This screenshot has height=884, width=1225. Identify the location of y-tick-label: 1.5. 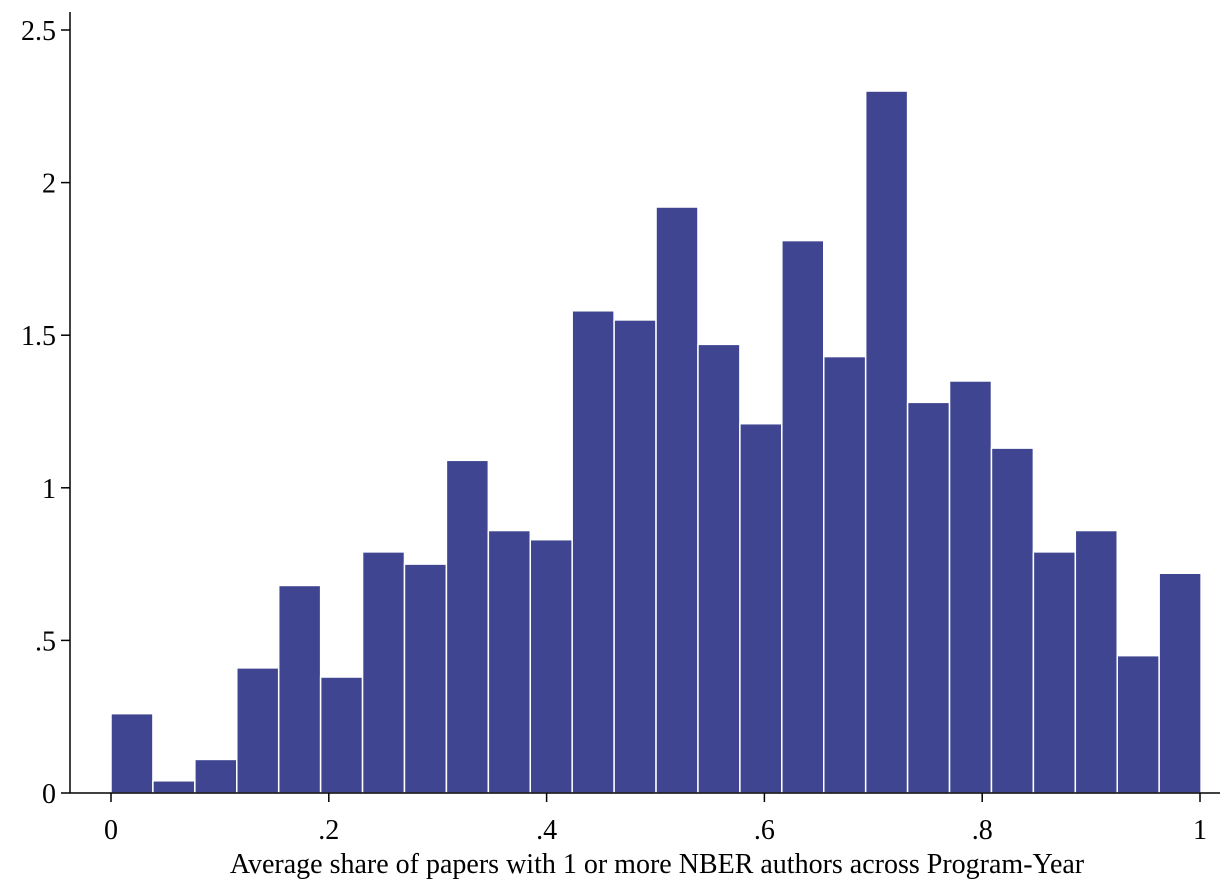
(38, 336).